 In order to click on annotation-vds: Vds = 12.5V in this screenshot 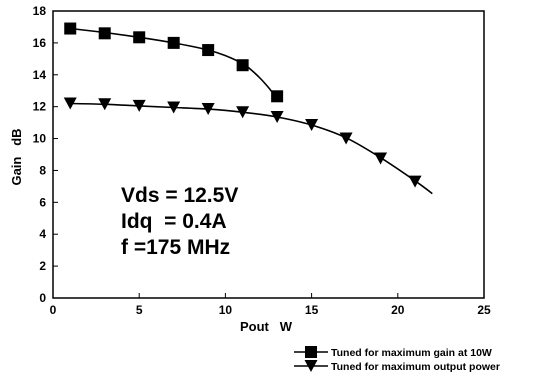, I will do `click(179, 195)`.